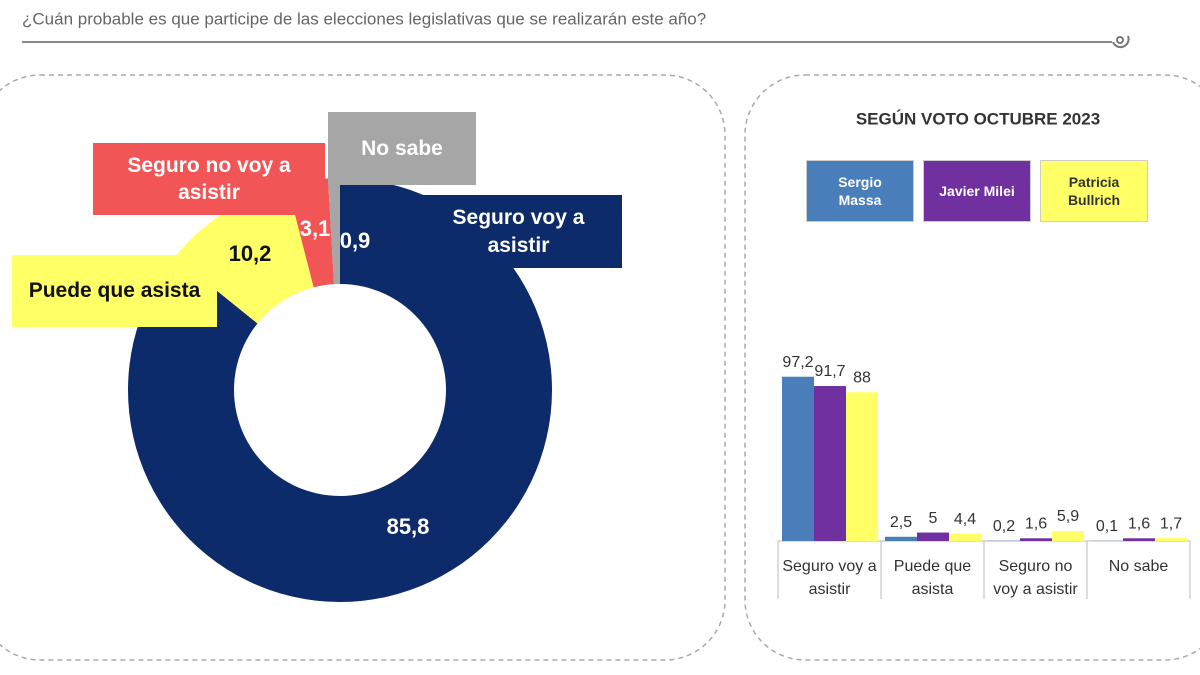  I want to click on chart-title: SEGÚN VOTO OCTUBRE 2023, so click(978, 118).